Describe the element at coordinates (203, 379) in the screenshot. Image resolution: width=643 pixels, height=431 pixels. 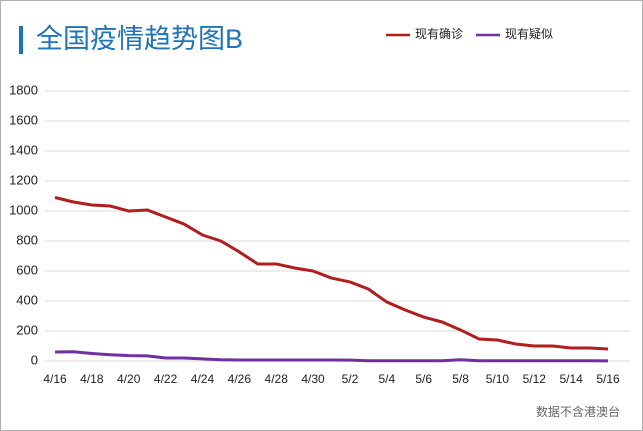
I see `x-tick-label: 4/24` at that location.